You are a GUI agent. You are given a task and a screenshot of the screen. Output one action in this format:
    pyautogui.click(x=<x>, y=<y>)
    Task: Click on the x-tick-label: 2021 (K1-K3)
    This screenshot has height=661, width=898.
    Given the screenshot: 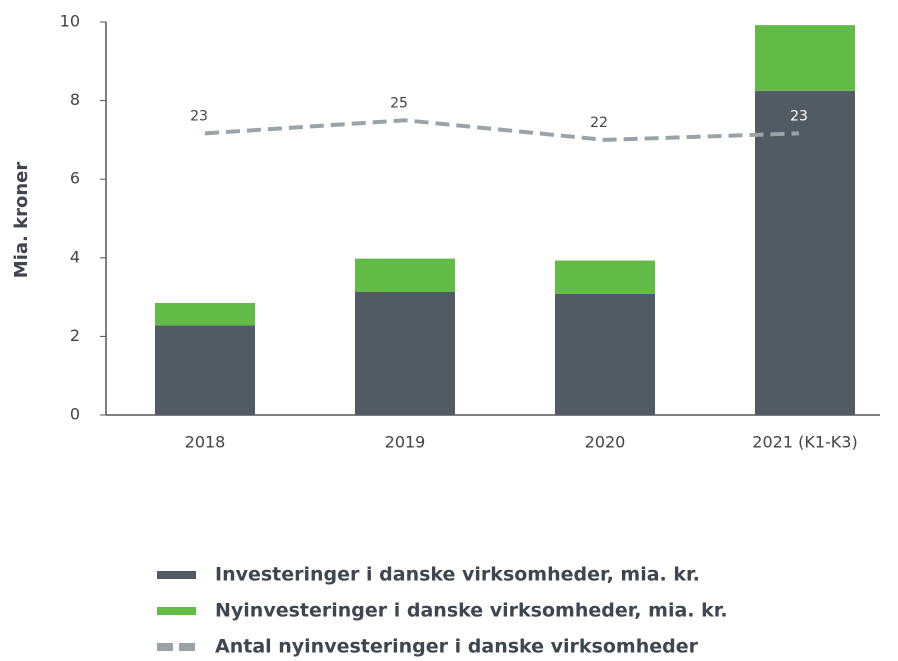 What is the action you would take?
    pyautogui.click(x=804, y=442)
    